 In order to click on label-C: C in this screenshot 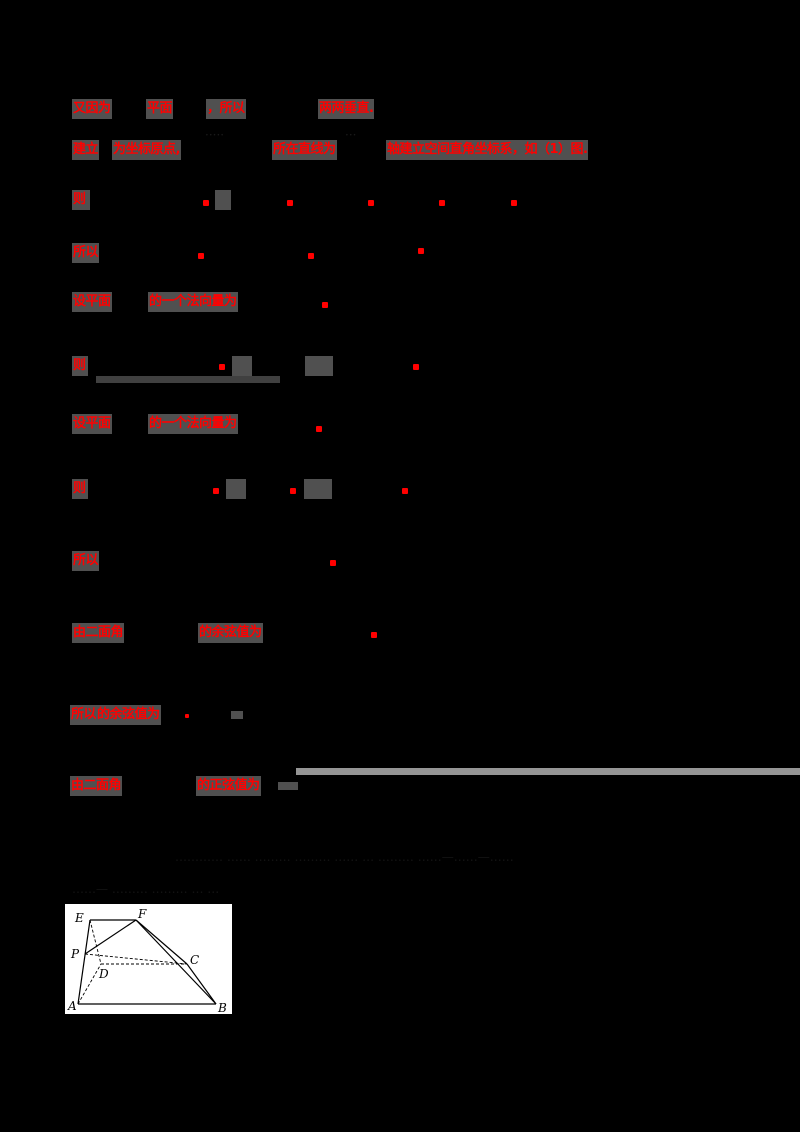, I will do `click(194, 960)`.